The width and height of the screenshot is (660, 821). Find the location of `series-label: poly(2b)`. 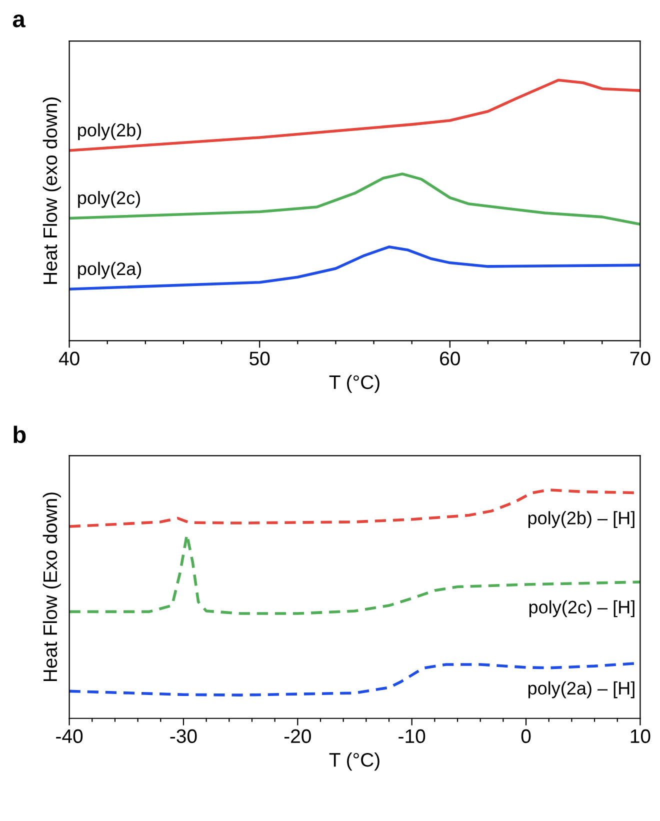

series-label: poly(2b) is located at coordinates (110, 131).